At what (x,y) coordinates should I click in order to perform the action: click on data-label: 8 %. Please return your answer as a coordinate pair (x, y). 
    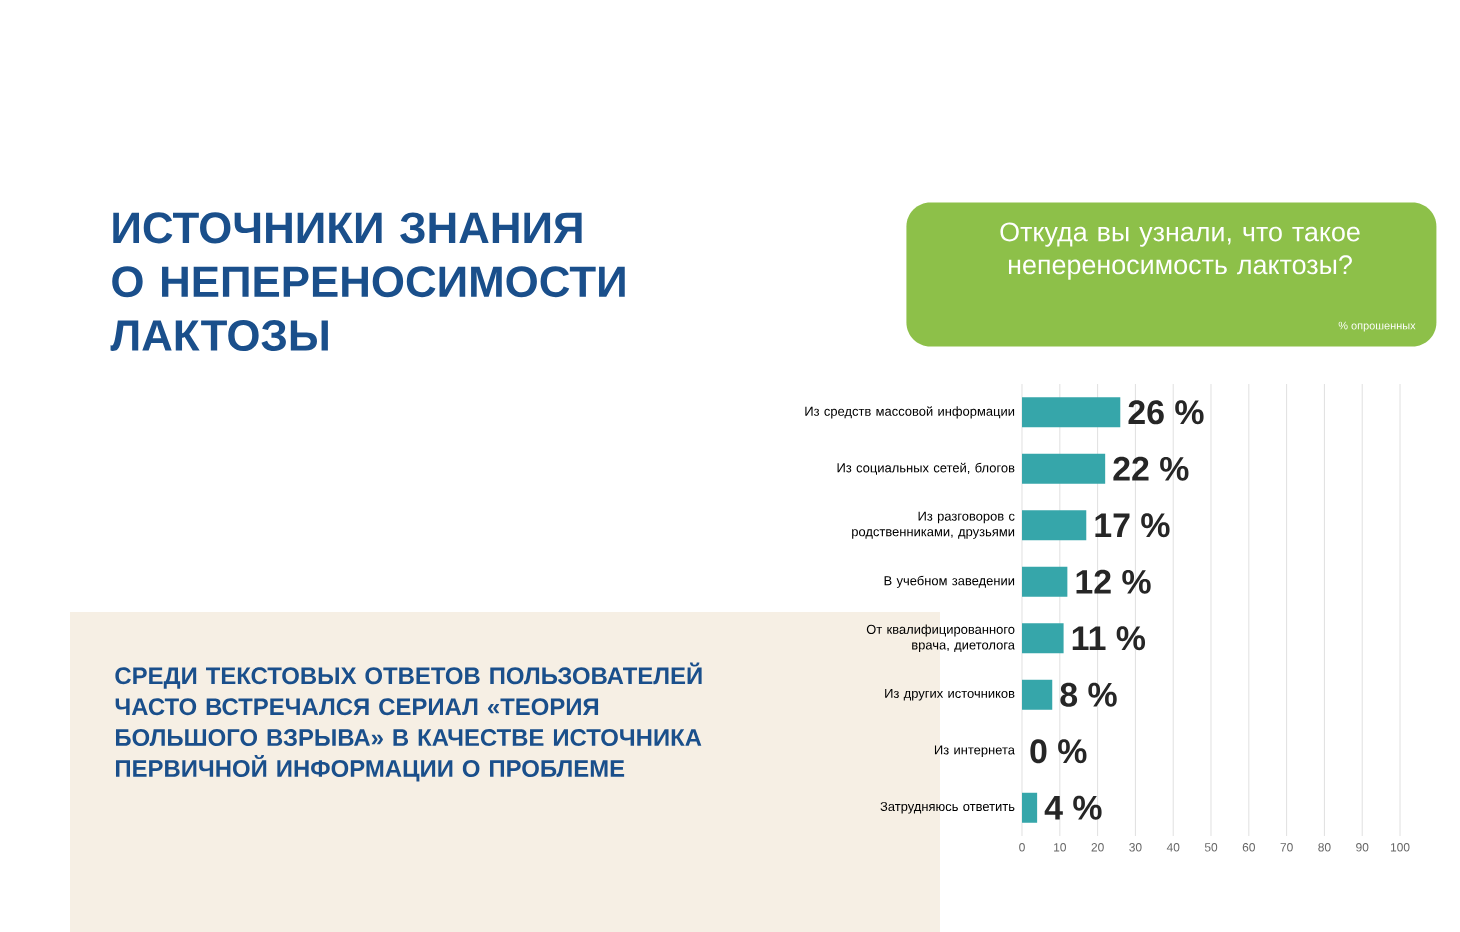
    Looking at the image, I should click on (1088, 694).